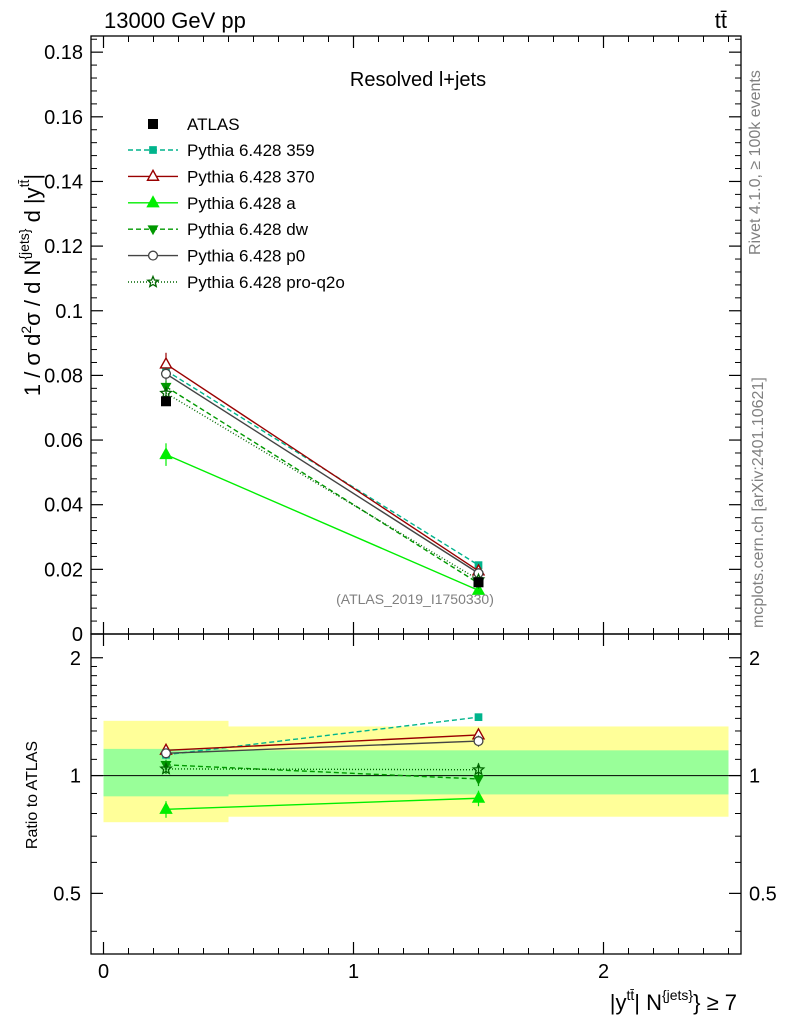  I want to click on legend-label: Pythia 6.428 p0, so click(246, 256).